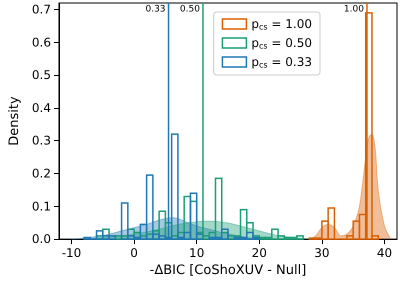  What do you see at coordinates (41, 107) in the screenshot?
I see `y-tick-label: 0.4` at bounding box center [41, 107].